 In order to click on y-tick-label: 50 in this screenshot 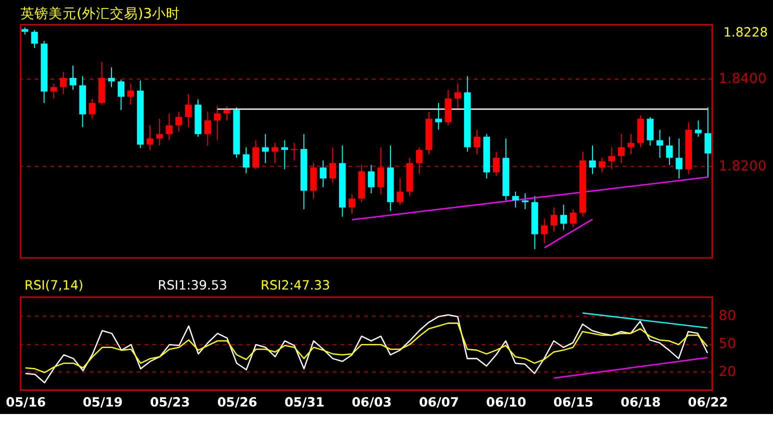, I will do `click(727, 344)`.